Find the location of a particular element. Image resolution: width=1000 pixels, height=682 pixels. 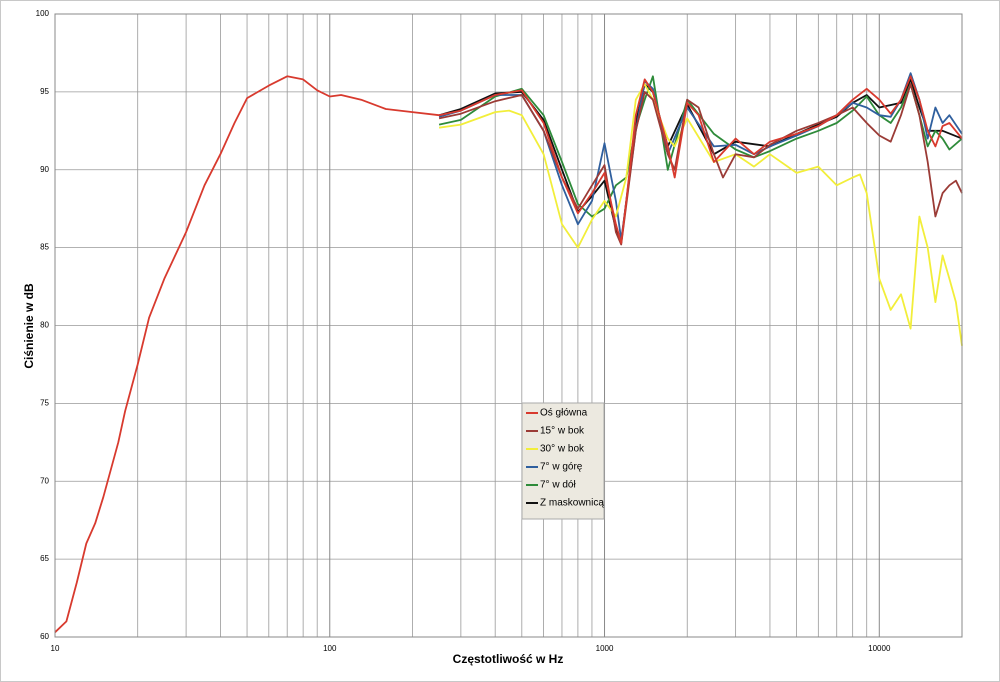

y-axis-label: Ciśnienie w dB is located at coordinates (29, 326).